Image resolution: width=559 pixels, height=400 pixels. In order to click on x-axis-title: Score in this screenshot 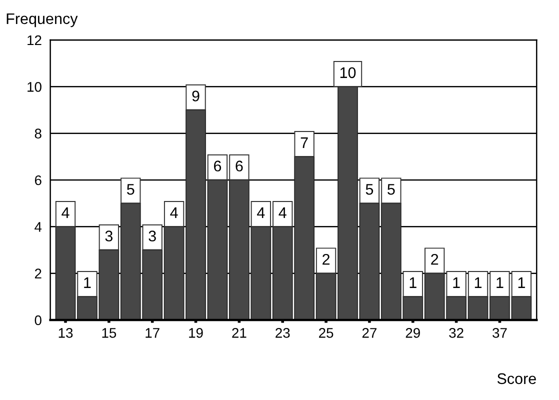, I will do `click(516, 378)`.